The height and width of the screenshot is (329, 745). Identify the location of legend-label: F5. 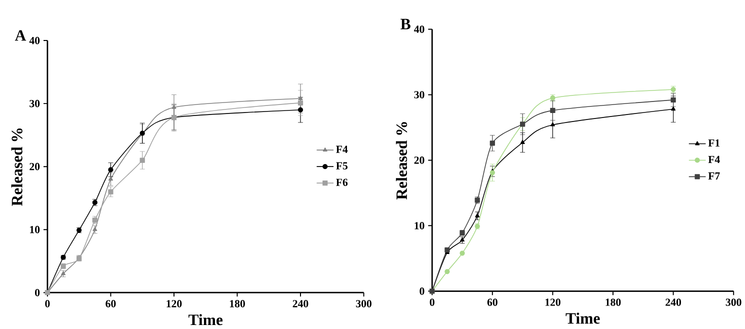
(342, 166).